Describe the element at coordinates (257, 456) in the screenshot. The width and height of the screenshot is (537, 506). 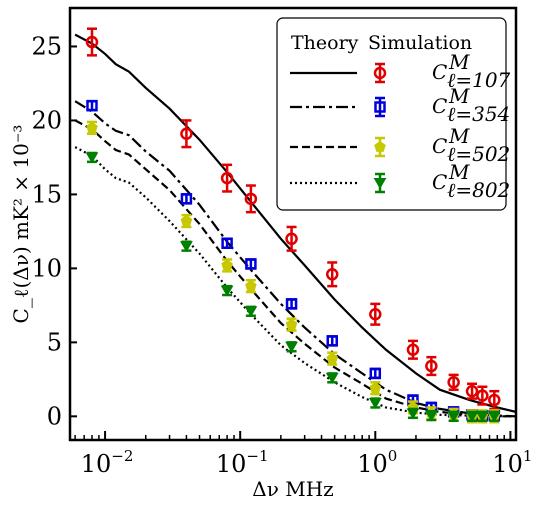
I see `x-tick-exp-1: −1` at that location.